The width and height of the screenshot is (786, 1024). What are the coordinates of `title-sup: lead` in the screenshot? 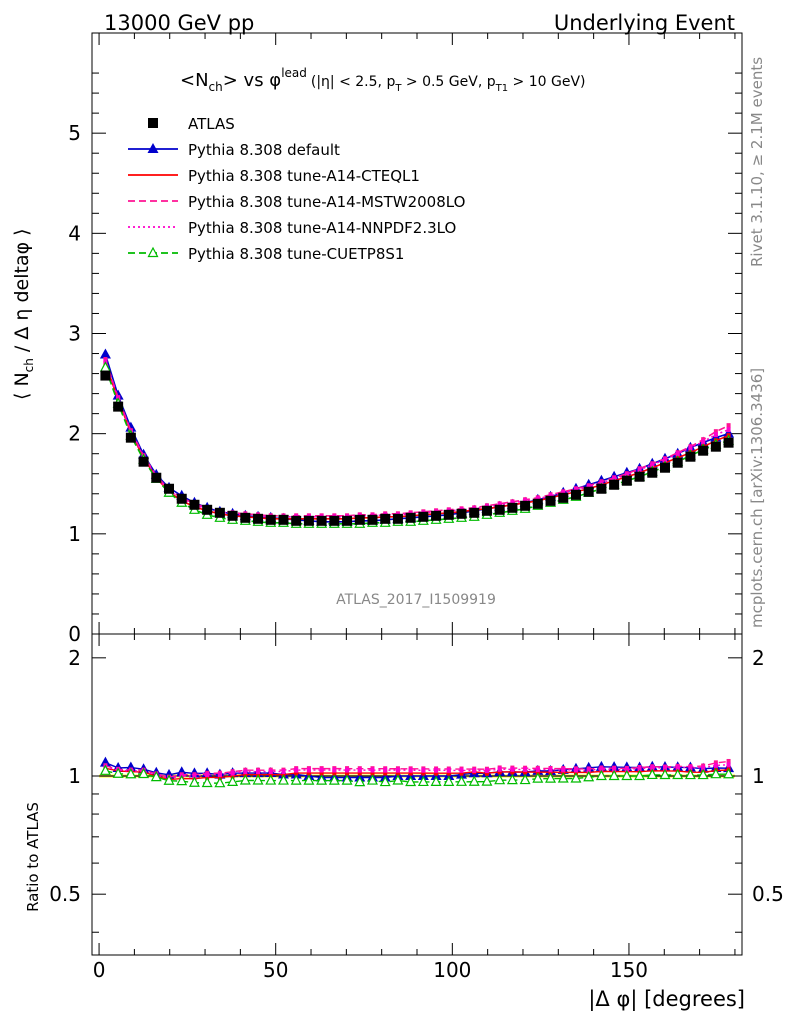 It's located at (294, 73).